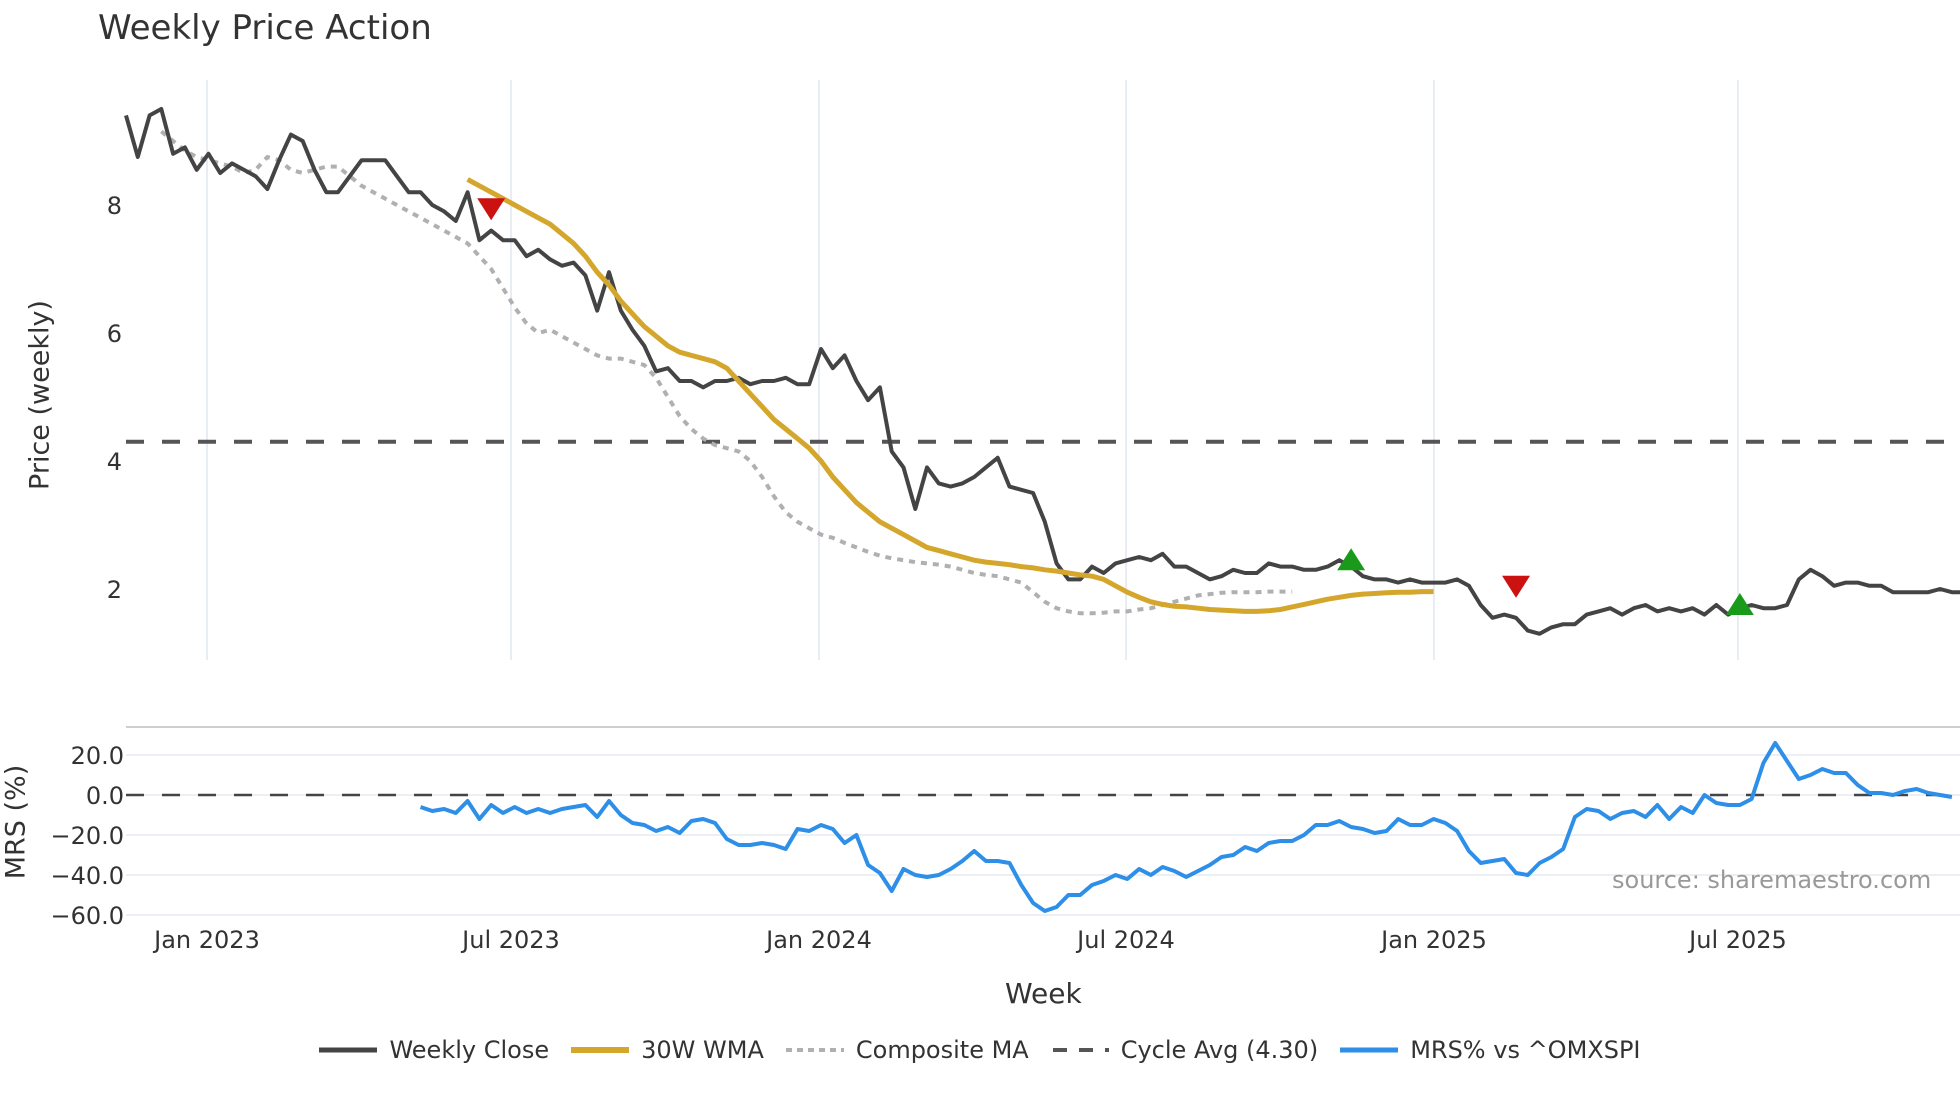 The image size is (1960, 1102). What do you see at coordinates (97, 756) in the screenshot?
I see `mrs-y-tick-label: 20.0` at bounding box center [97, 756].